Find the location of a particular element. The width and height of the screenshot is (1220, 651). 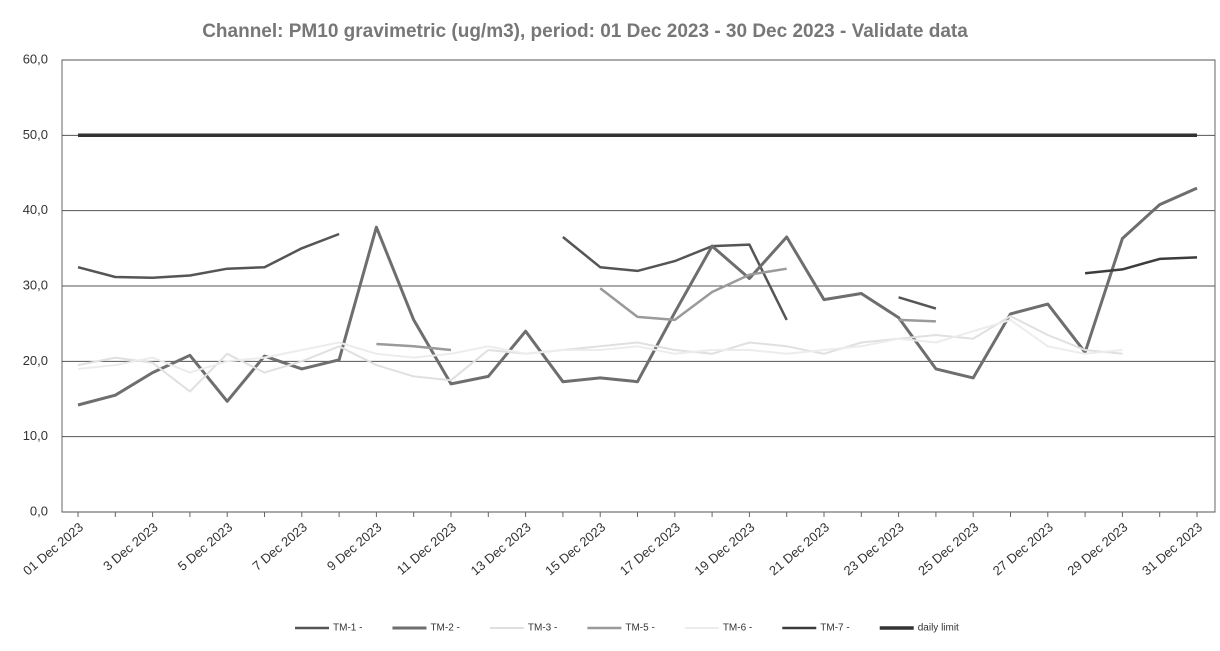

x-tick-label: 17 Dec 2023 is located at coordinates (650, 548).